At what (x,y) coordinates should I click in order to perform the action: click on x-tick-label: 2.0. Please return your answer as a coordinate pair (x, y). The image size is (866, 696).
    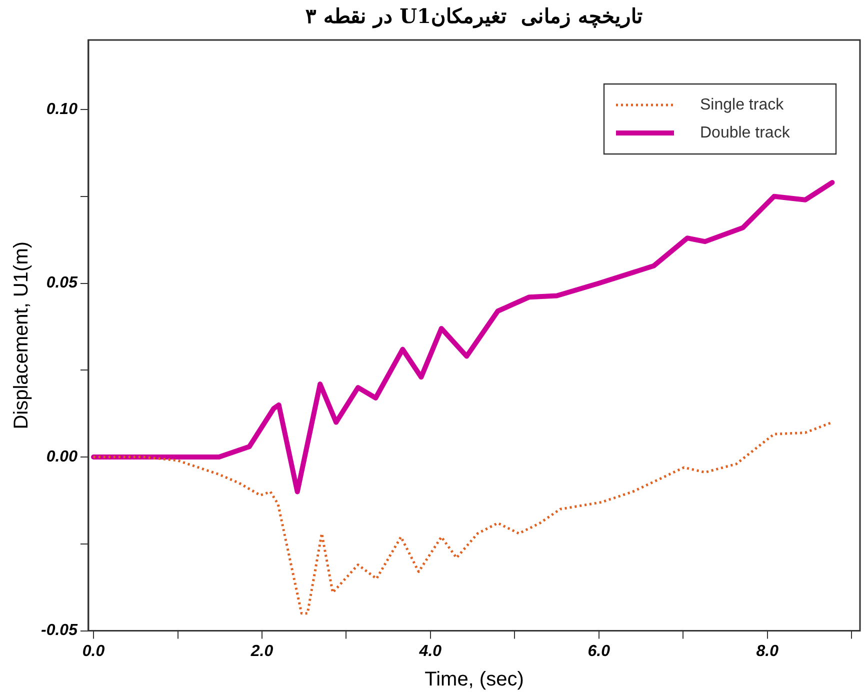
    Looking at the image, I should click on (262, 651).